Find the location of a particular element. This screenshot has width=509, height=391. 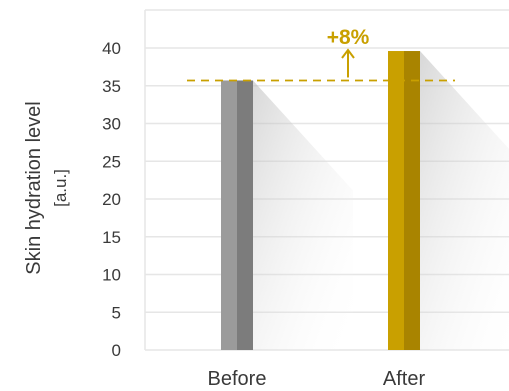

x-category-label: After is located at coordinates (404, 379).